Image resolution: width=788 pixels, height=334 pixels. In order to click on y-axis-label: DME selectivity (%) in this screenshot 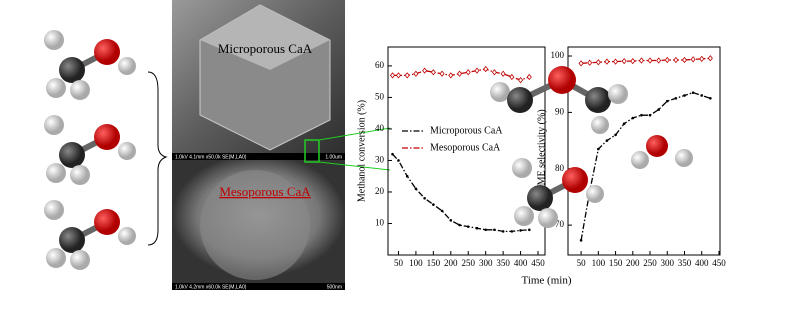, I will do `click(541, 150)`.